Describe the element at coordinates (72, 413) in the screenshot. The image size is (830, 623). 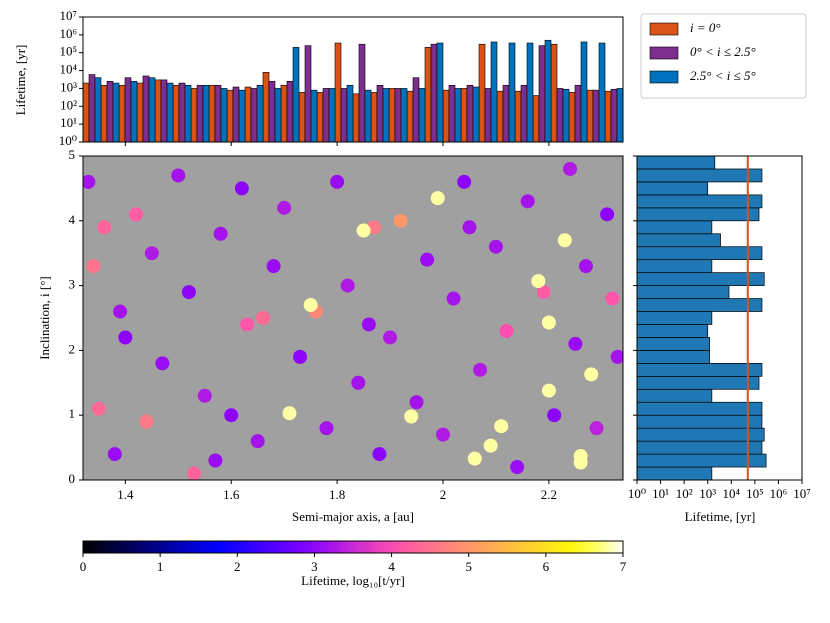
I see `y-tick-label: 1` at that location.